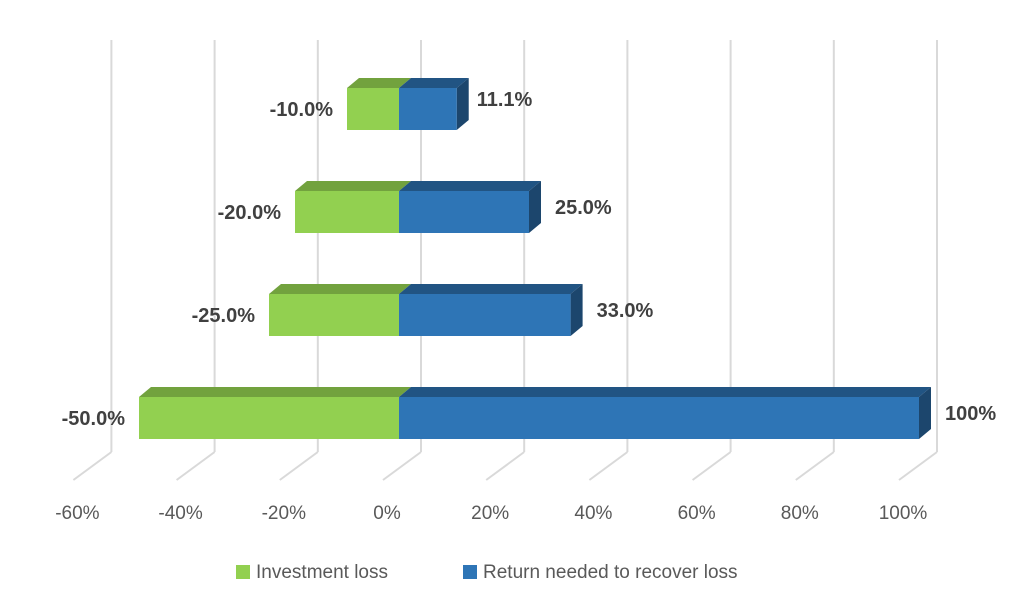 This screenshot has height=614, width=1023. I want to click on x-tick-label: 40%, so click(593, 513).